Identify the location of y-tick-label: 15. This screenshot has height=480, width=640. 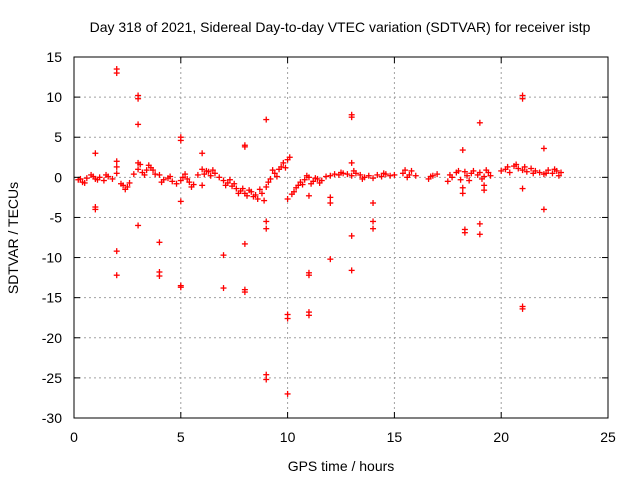
(54, 57).